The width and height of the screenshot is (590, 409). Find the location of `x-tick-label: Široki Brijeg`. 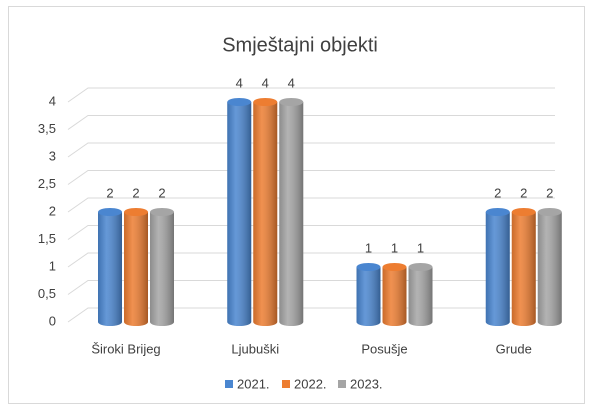

x-tick-label: Široki Brijeg is located at coordinates (125, 348).